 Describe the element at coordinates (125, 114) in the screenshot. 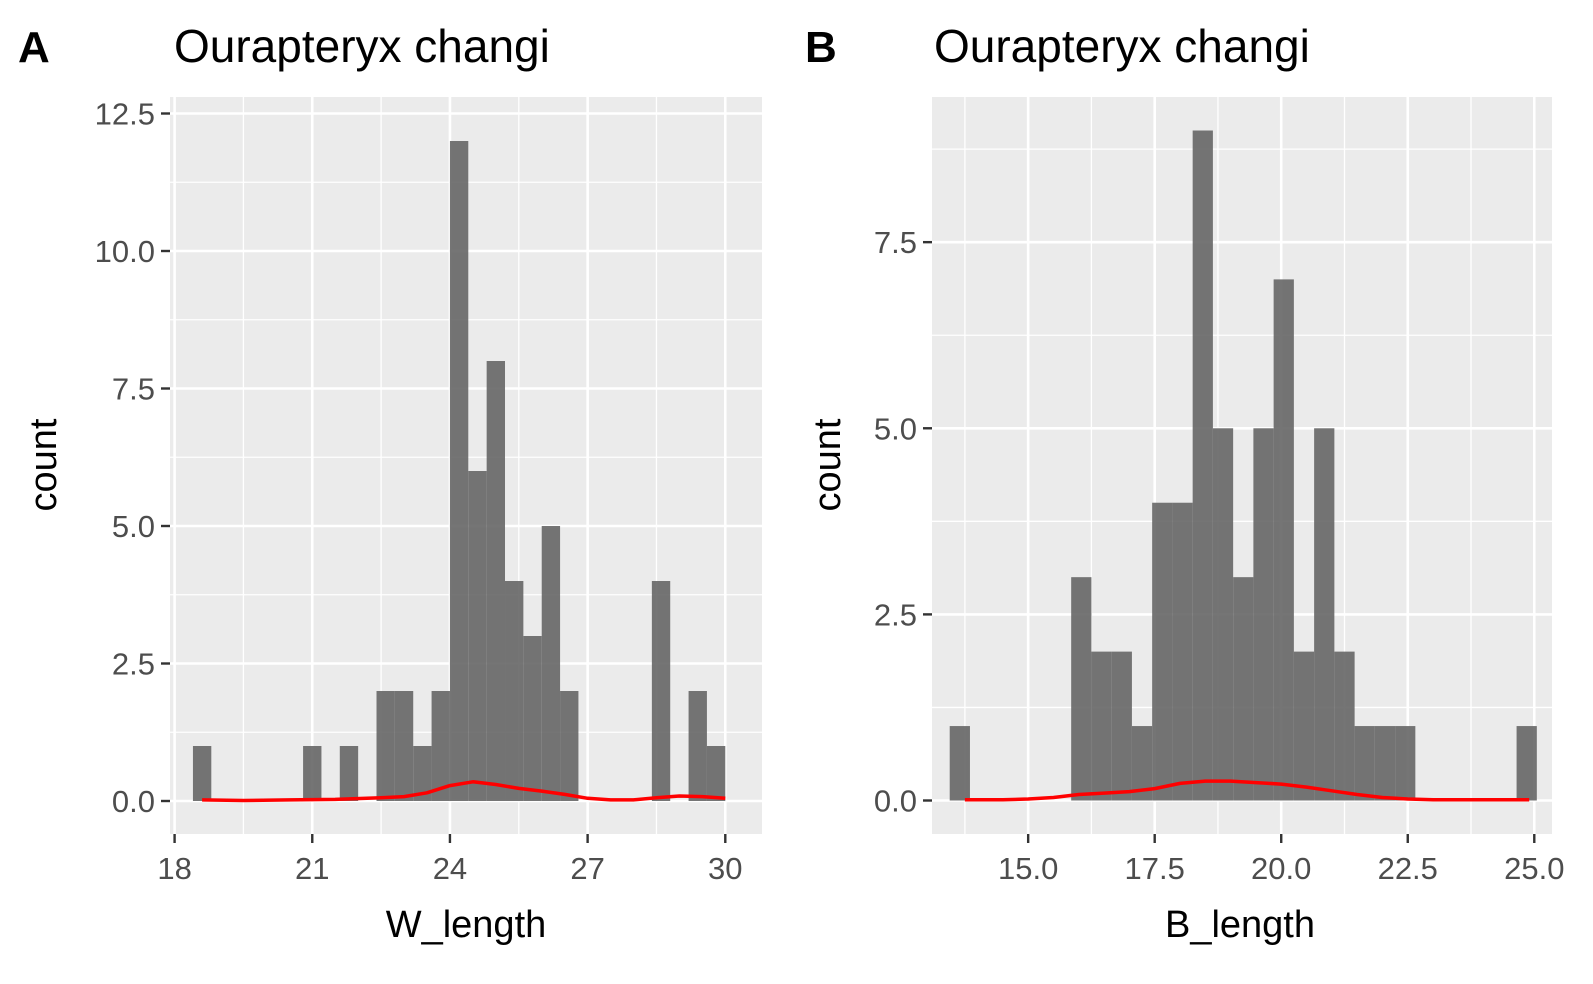

I see `y-tick-label: 12.5` at that location.